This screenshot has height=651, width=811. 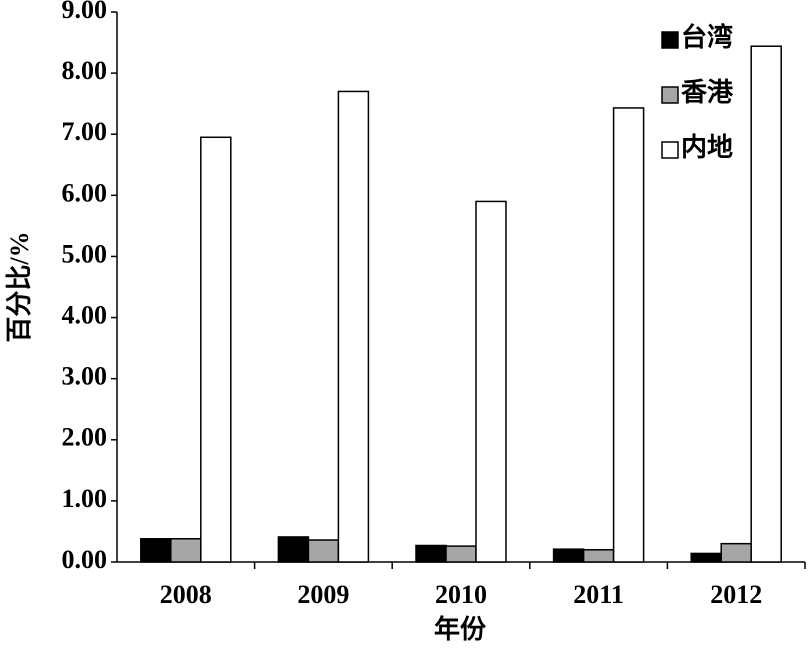 What do you see at coordinates (707, 92) in the screenshot?
I see `legend-label: 香港` at bounding box center [707, 92].